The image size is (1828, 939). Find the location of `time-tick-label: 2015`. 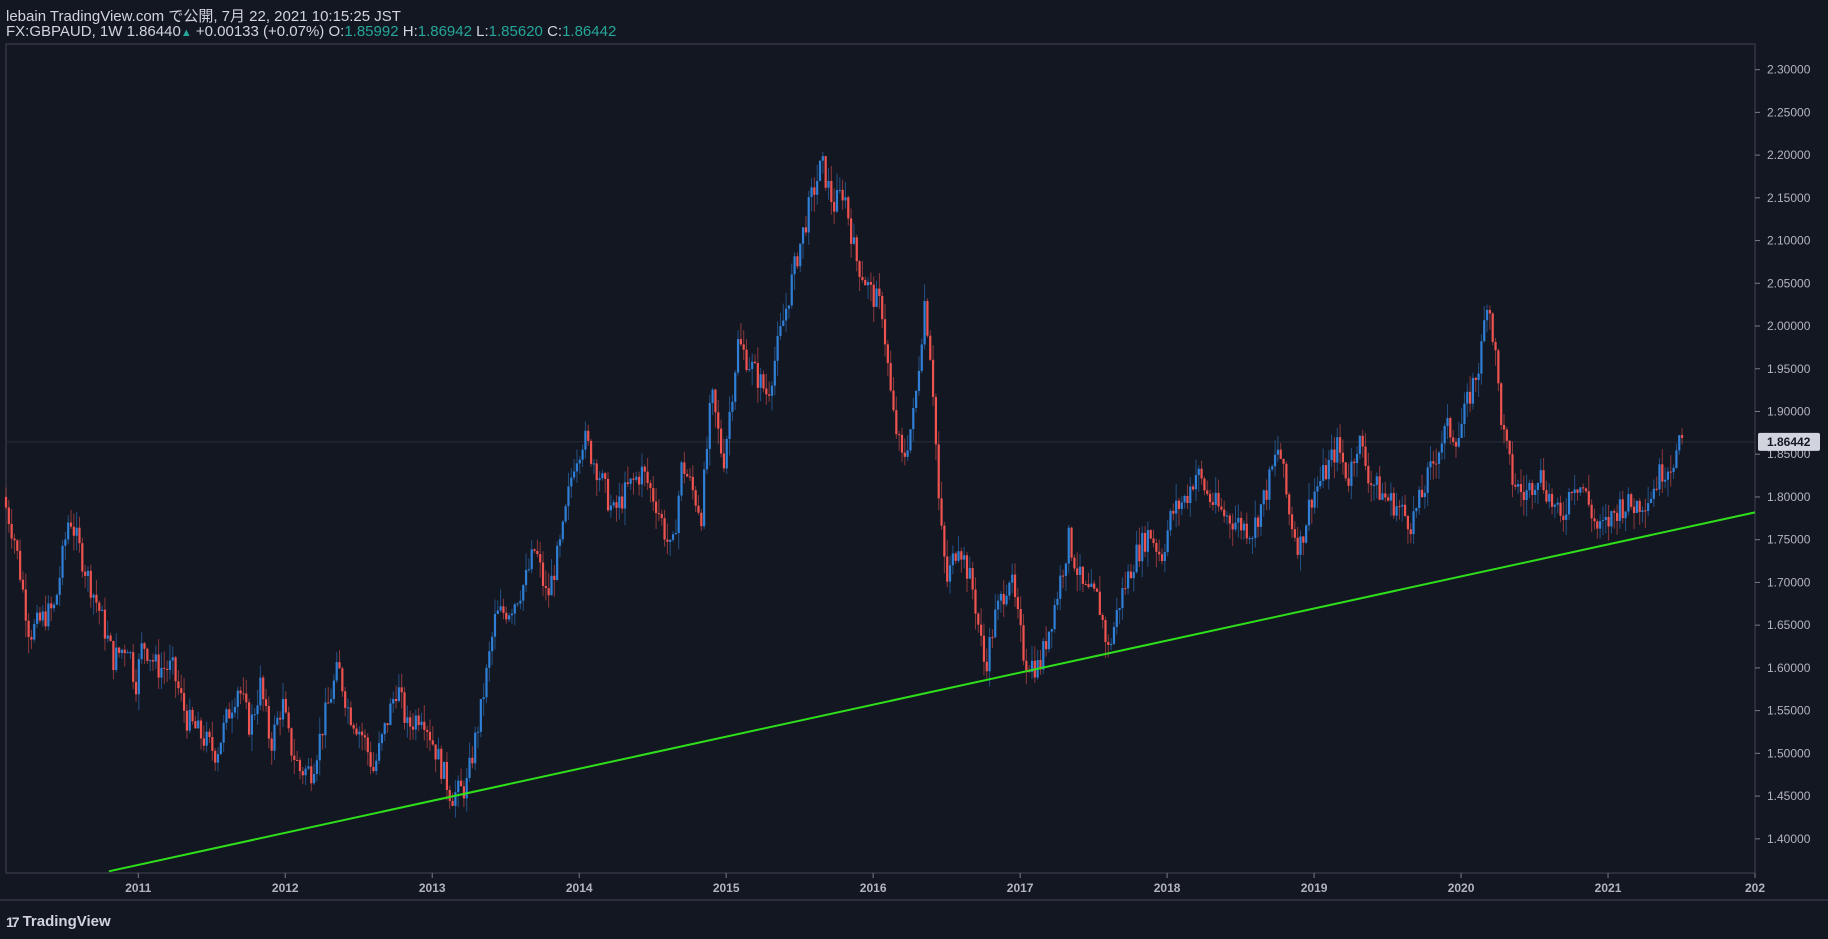

time-tick-label: 2015 is located at coordinates (726, 888).